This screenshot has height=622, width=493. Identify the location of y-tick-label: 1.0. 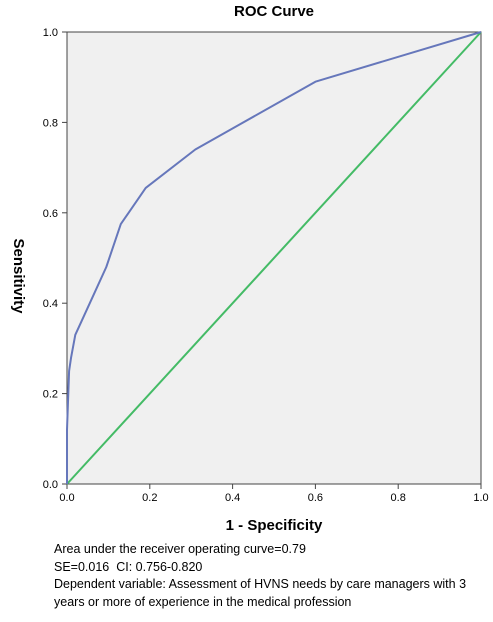
(50, 33).